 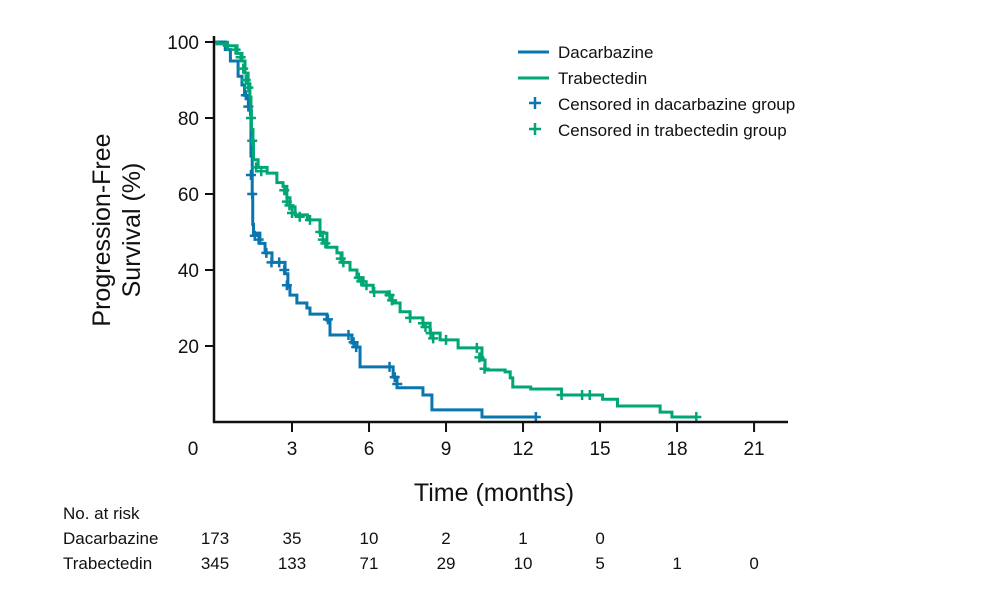 What do you see at coordinates (494, 493) in the screenshot?
I see `x-axis-label: Time (months)` at bounding box center [494, 493].